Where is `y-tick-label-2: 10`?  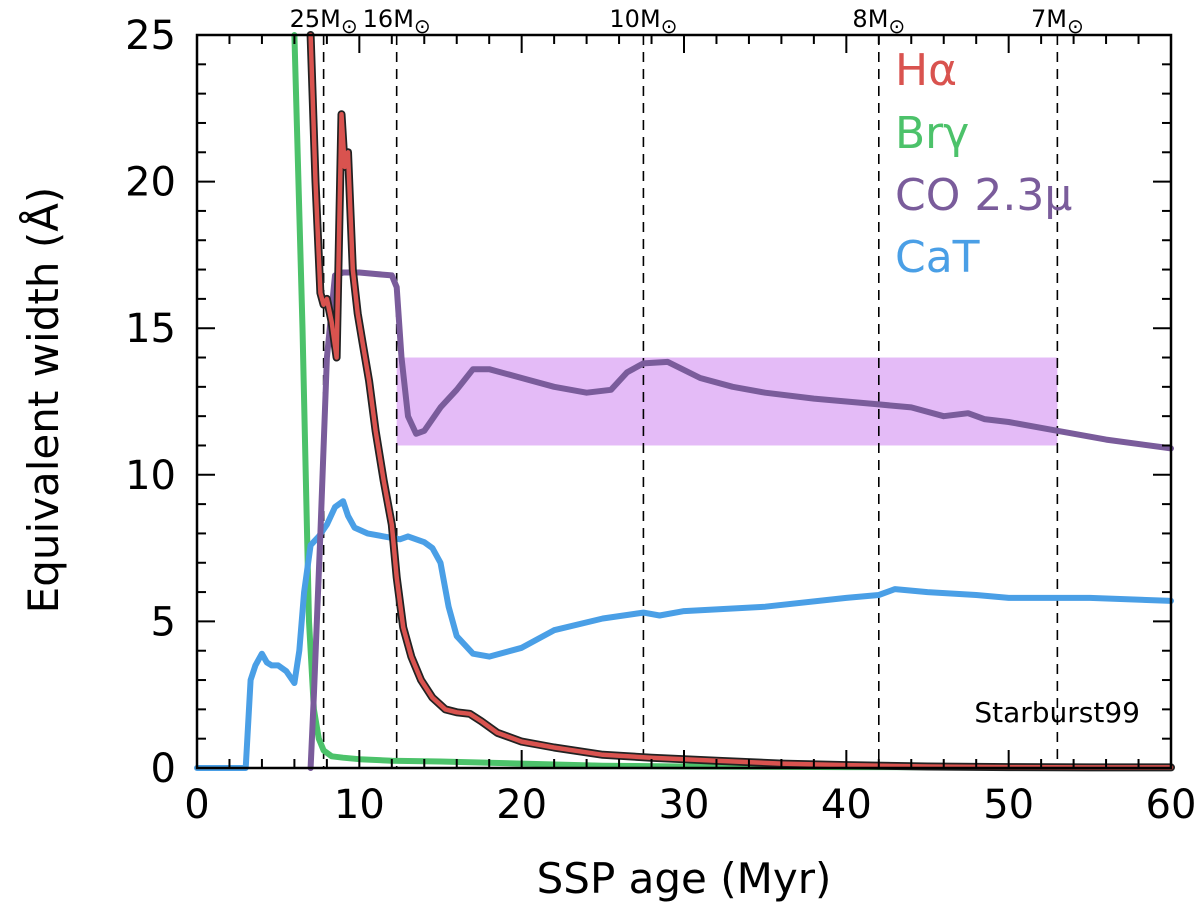
y-tick-label-2: 10 is located at coordinates (150, 476).